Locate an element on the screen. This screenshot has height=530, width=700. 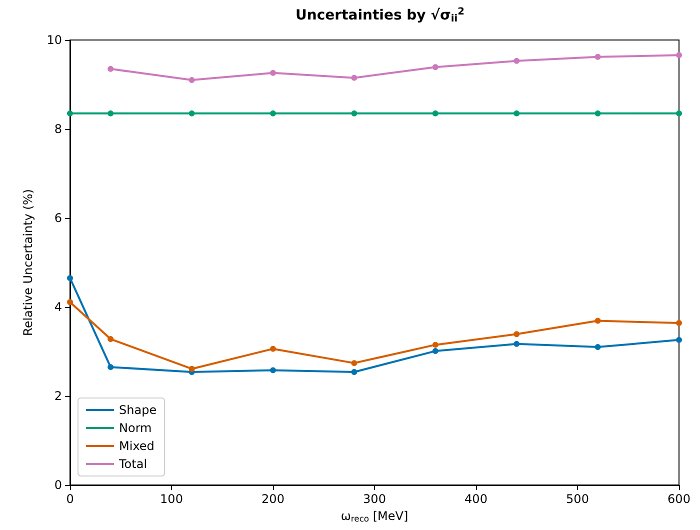
y-tick-label: 4 is located at coordinates (58, 307).